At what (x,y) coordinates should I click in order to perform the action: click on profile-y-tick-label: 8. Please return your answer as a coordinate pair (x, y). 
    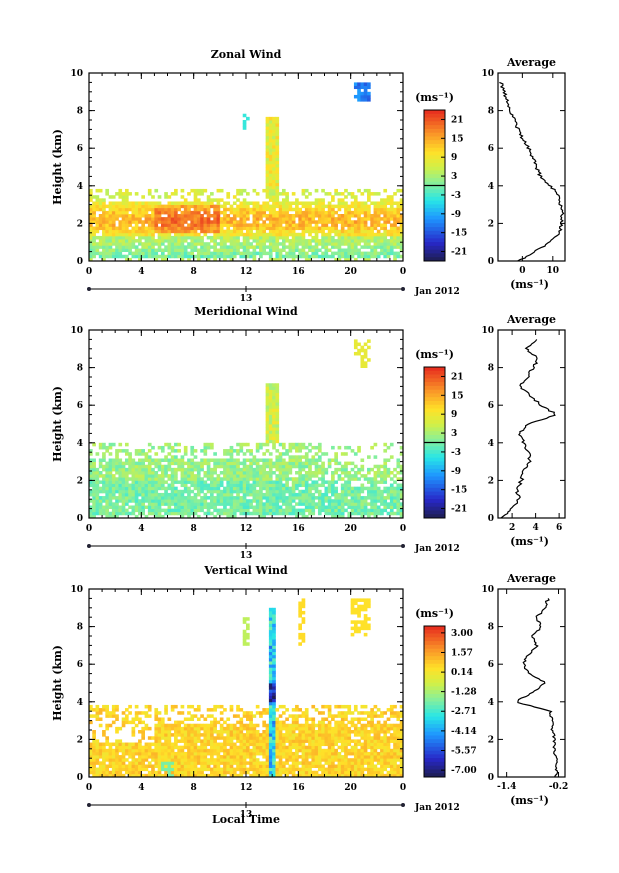
    Looking at the image, I should click on (491, 112).